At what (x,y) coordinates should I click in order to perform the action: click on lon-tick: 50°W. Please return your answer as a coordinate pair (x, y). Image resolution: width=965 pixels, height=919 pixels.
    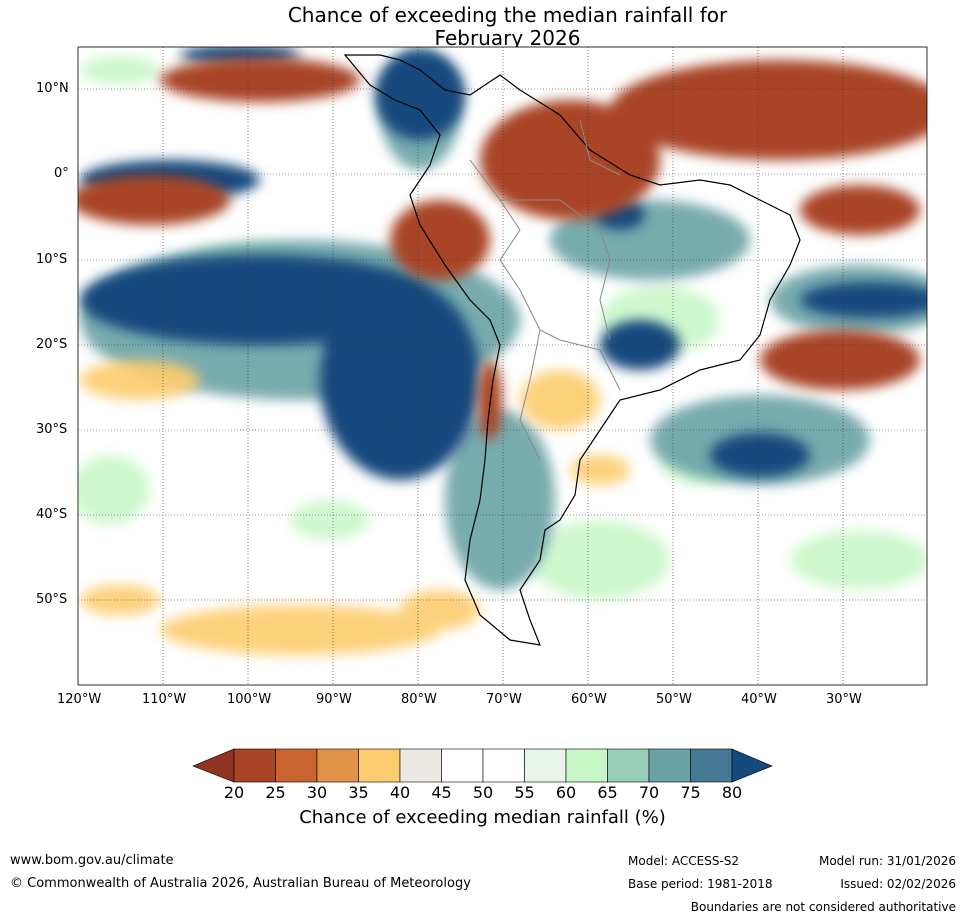
    Looking at the image, I should click on (674, 699).